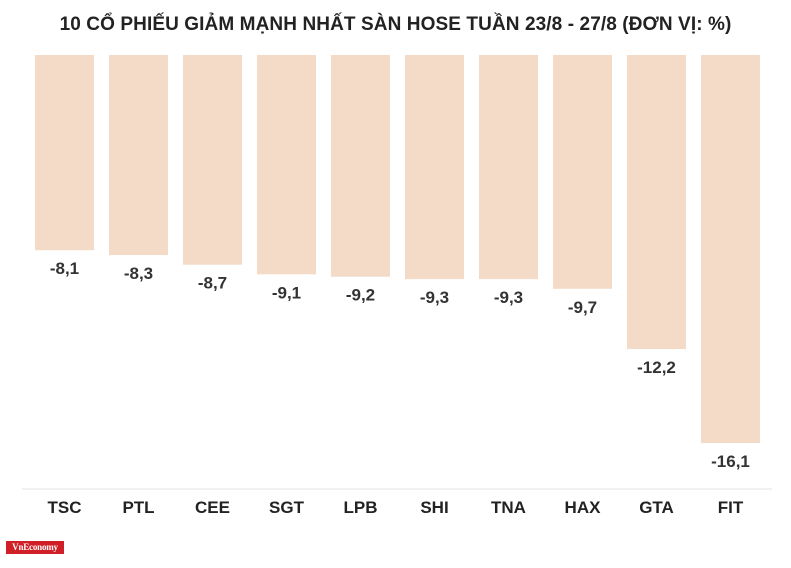 The image size is (791, 568). I want to click on vneconomy-logo: VnEconomy, so click(35, 547).